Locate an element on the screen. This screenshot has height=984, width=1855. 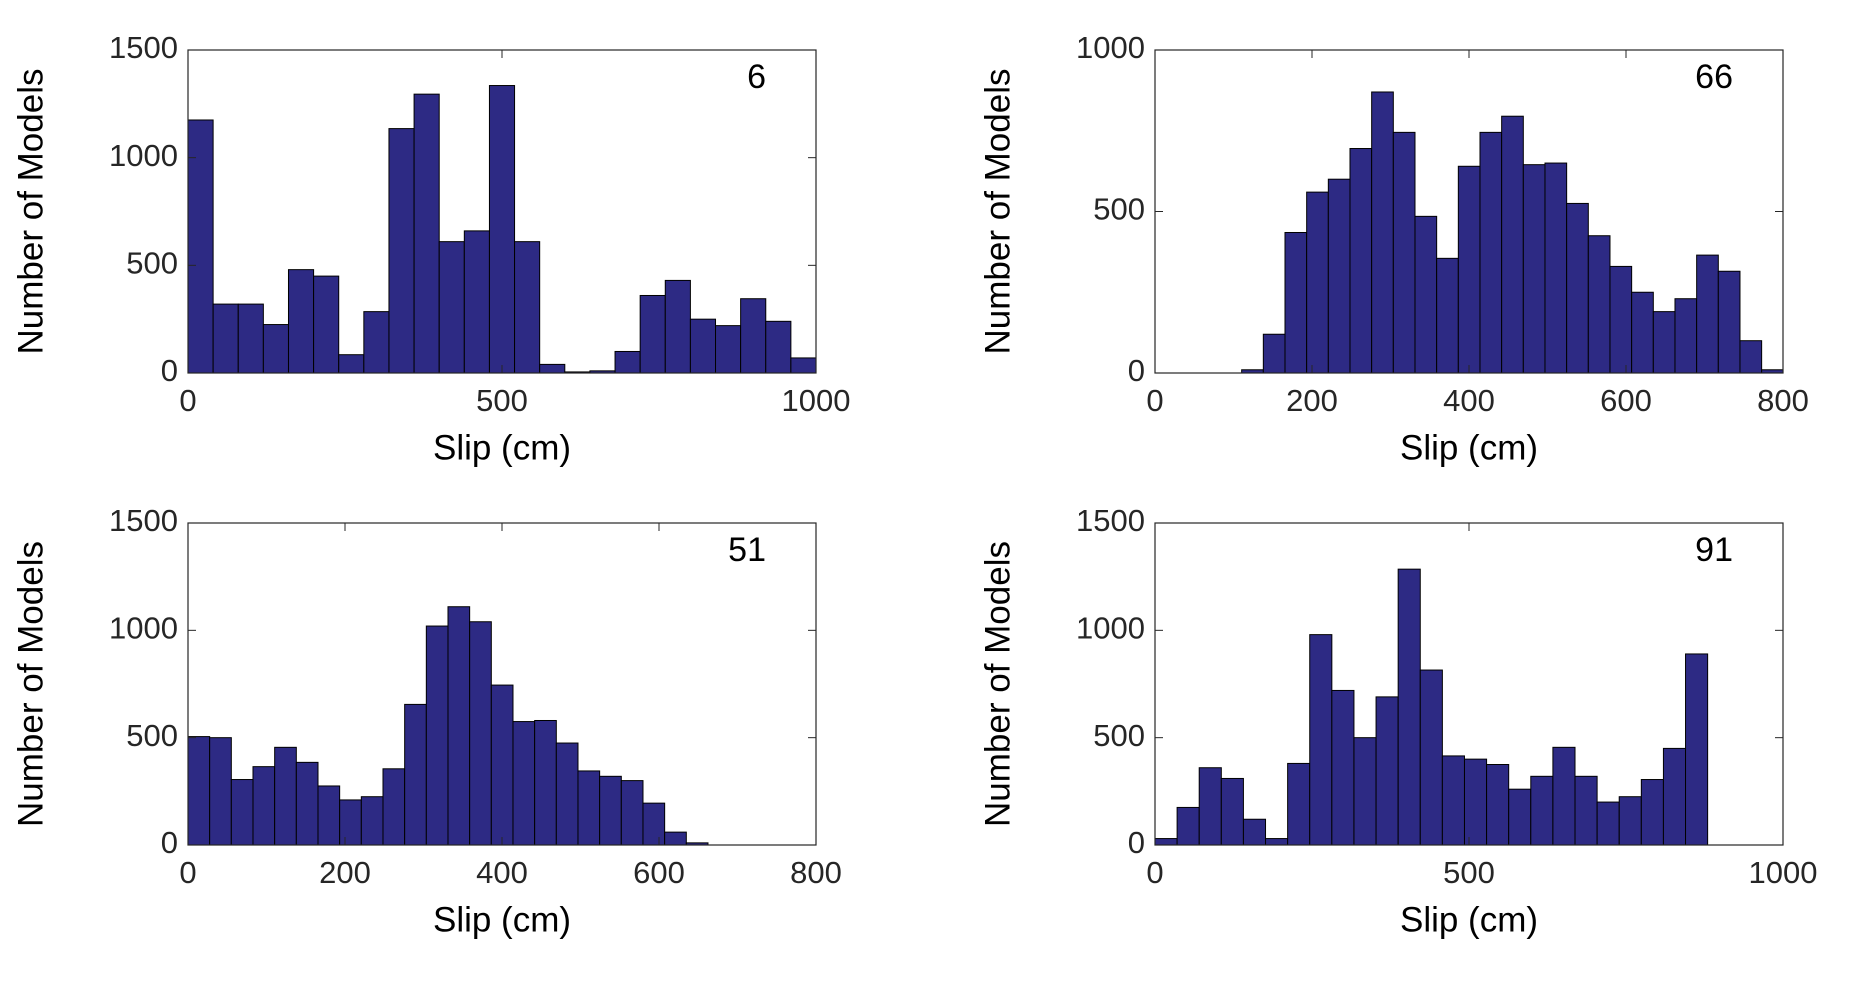
annotation: 6 is located at coordinates (756, 77).